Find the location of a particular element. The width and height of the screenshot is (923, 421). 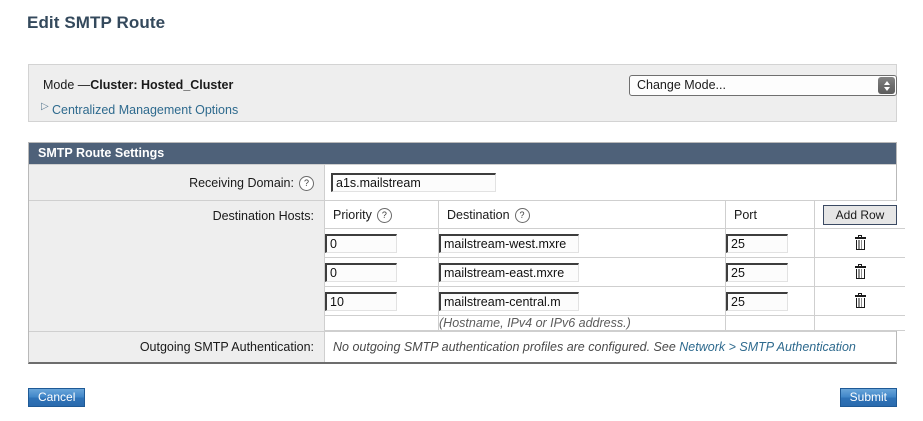

receiving-domain-input is located at coordinates (413, 182).